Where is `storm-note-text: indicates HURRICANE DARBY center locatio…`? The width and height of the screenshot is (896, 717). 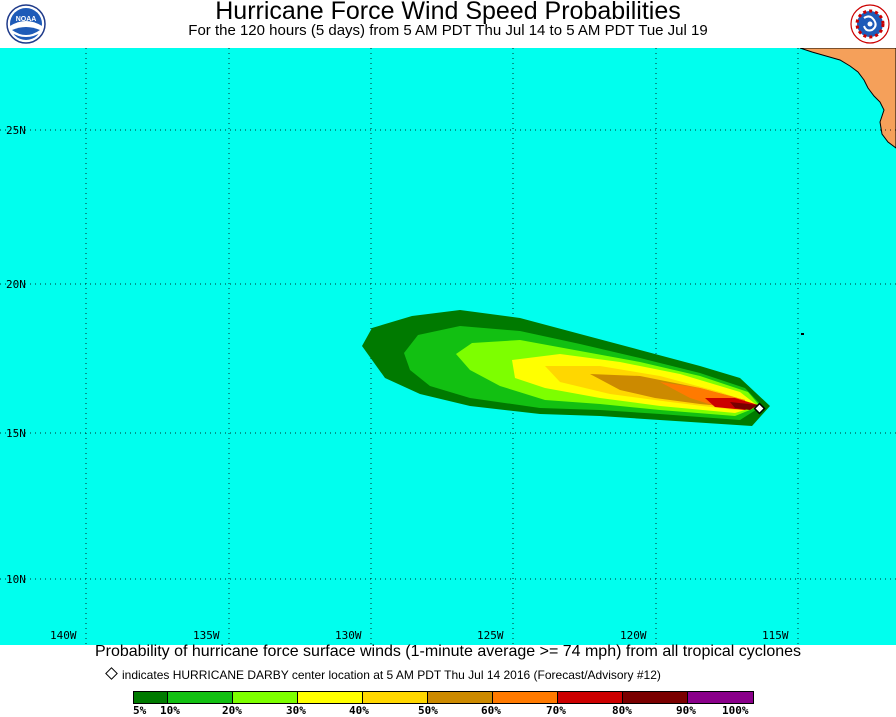 storm-note-text: indicates HURRICANE DARBY center locatio… is located at coordinates (391, 675).